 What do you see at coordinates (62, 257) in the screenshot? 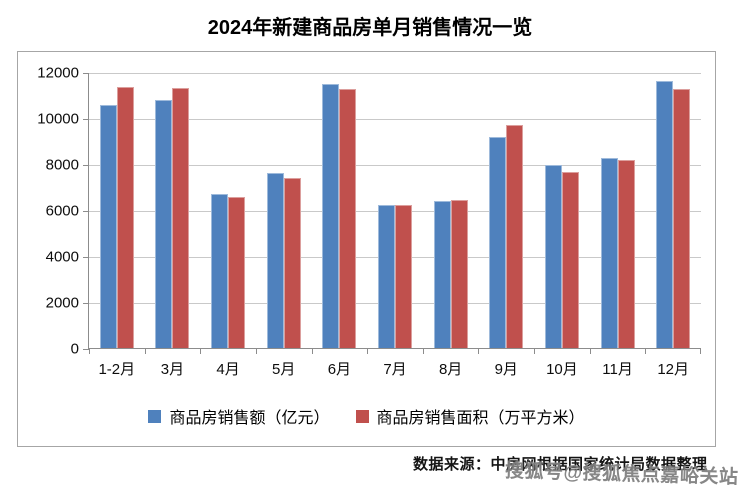
I see `y-axis-tick-label: 4000` at bounding box center [62, 257].